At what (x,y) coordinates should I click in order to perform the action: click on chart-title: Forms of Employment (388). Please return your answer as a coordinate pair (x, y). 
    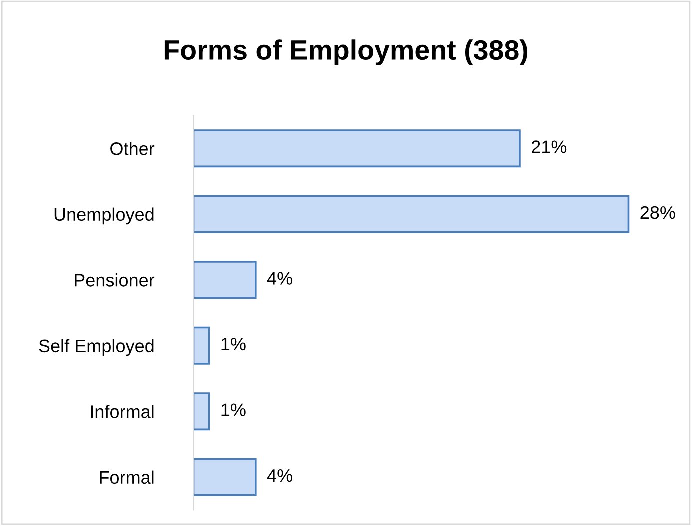
    Looking at the image, I should click on (346, 53).